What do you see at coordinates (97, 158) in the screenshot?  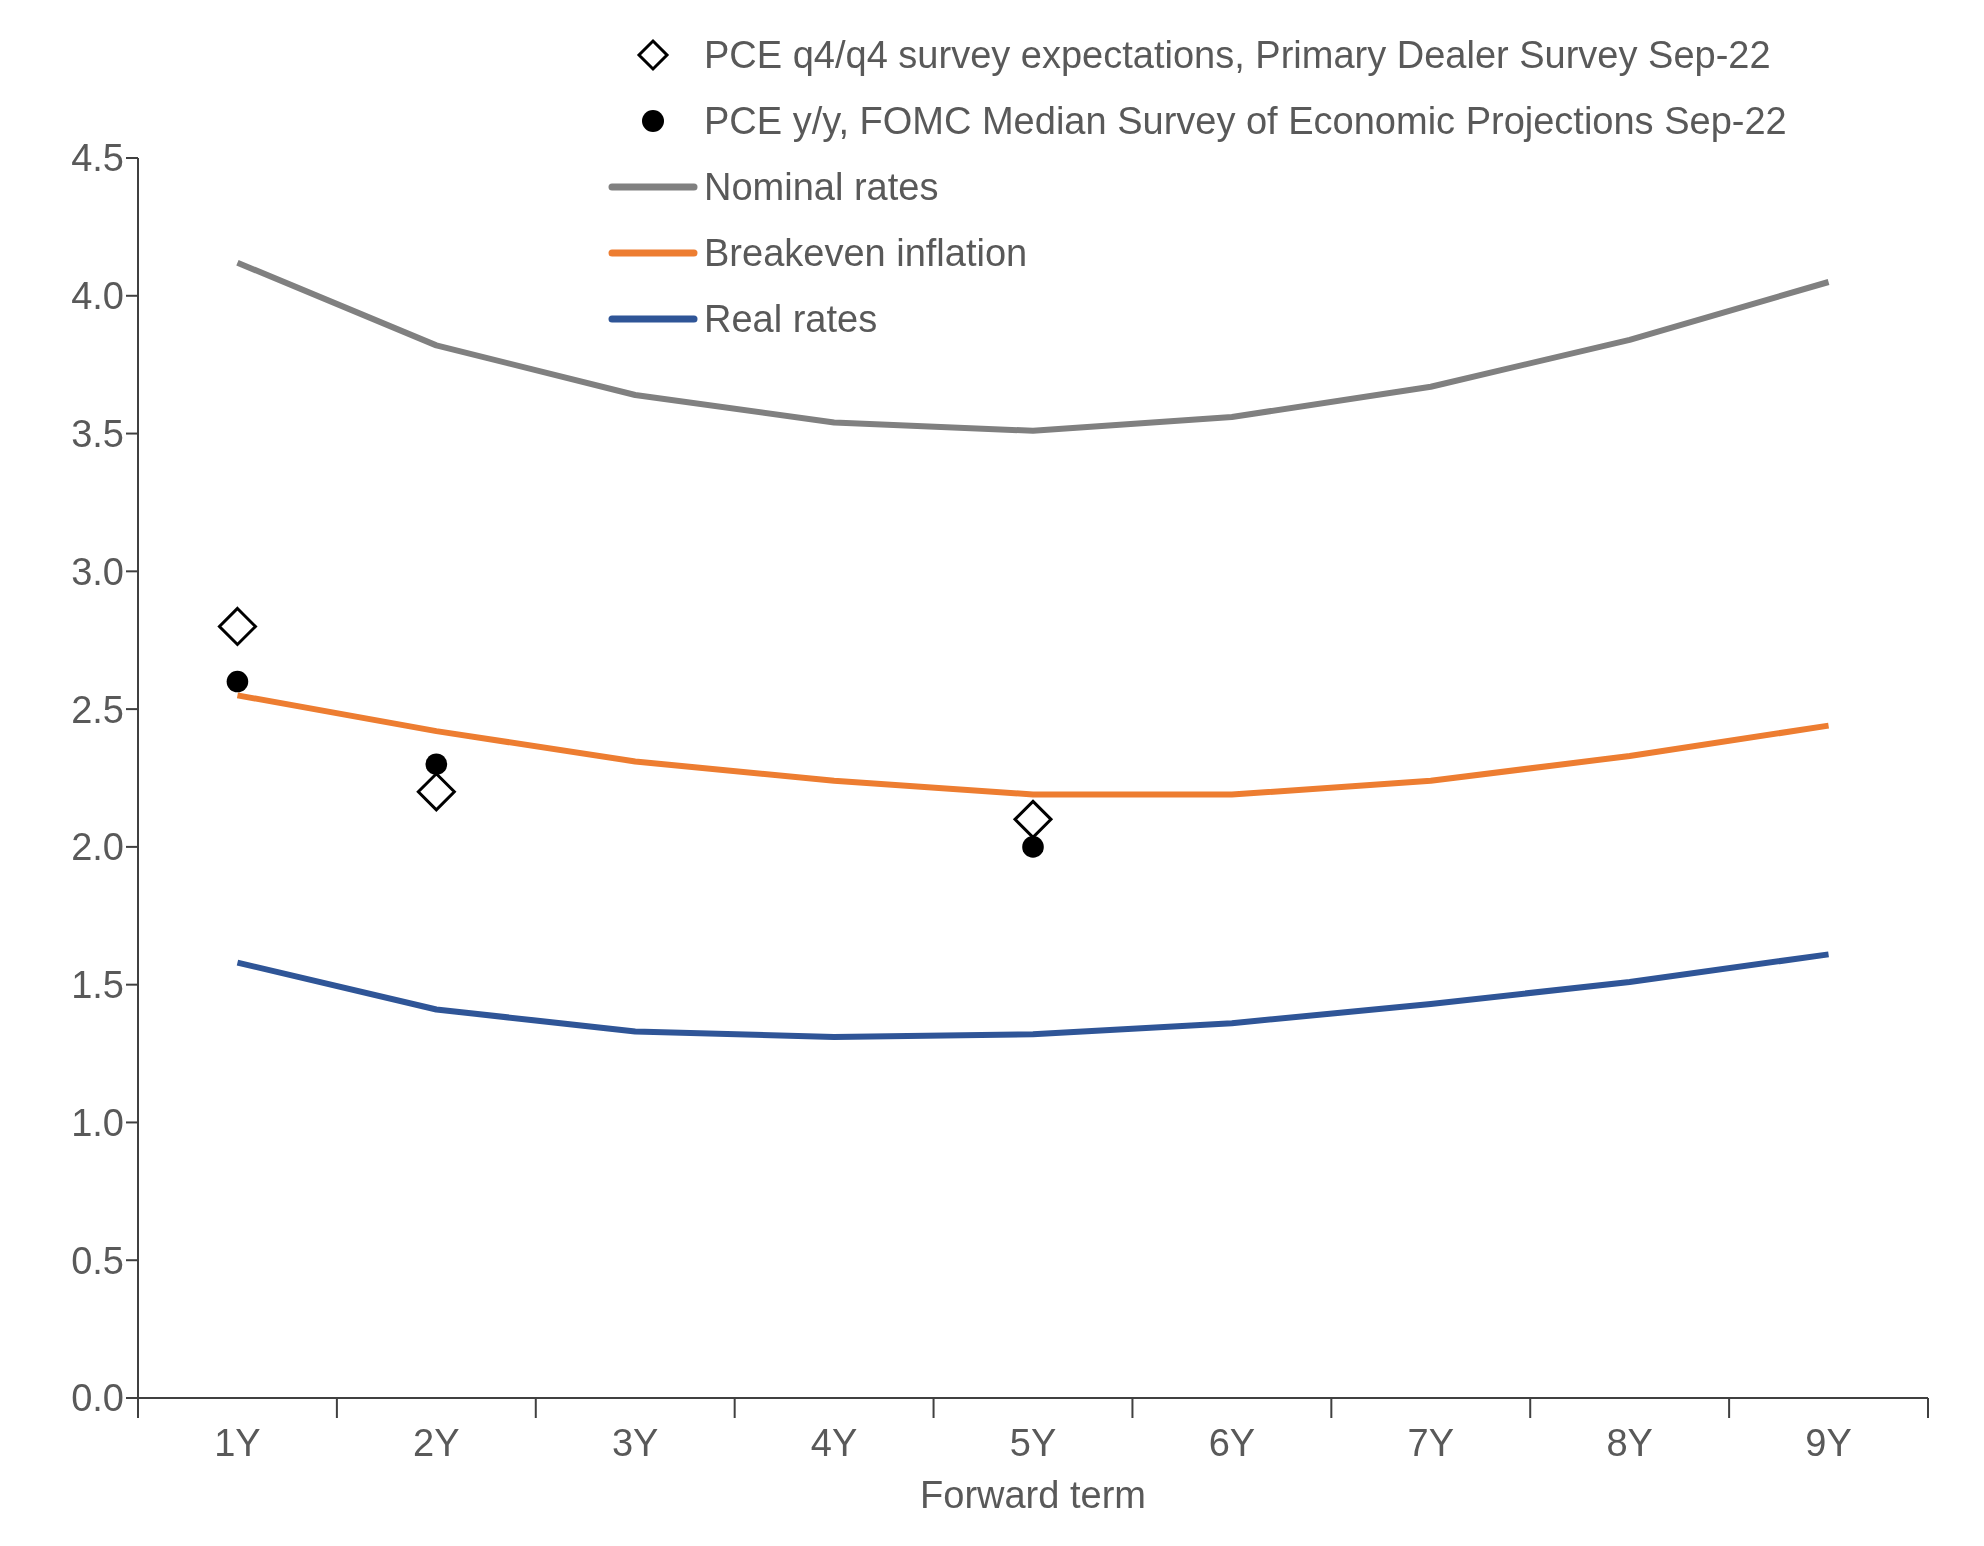 I see `y-tick-label: 4.5` at bounding box center [97, 158].